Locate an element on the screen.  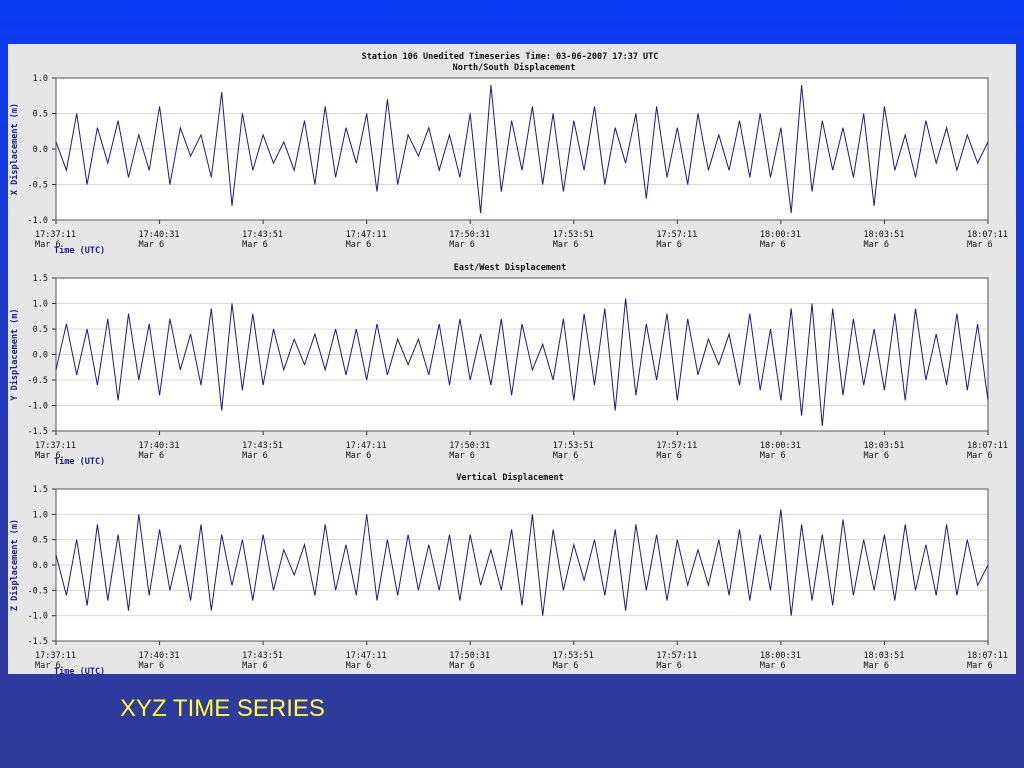
slide-caption: XYZ TIME SERIES is located at coordinates (222, 708).